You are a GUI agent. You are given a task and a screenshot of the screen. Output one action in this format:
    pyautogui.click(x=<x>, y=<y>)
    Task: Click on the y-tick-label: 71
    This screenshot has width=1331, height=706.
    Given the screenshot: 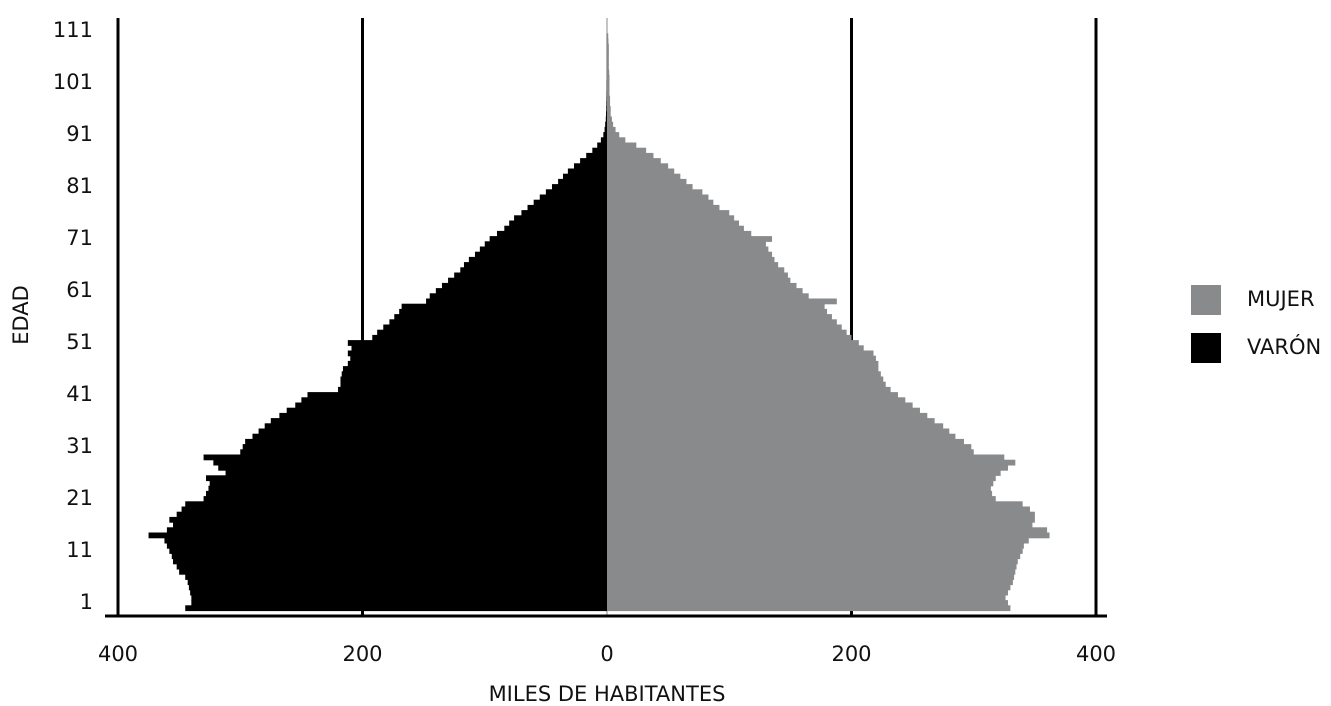 What is the action you would take?
    pyautogui.click(x=79, y=238)
    